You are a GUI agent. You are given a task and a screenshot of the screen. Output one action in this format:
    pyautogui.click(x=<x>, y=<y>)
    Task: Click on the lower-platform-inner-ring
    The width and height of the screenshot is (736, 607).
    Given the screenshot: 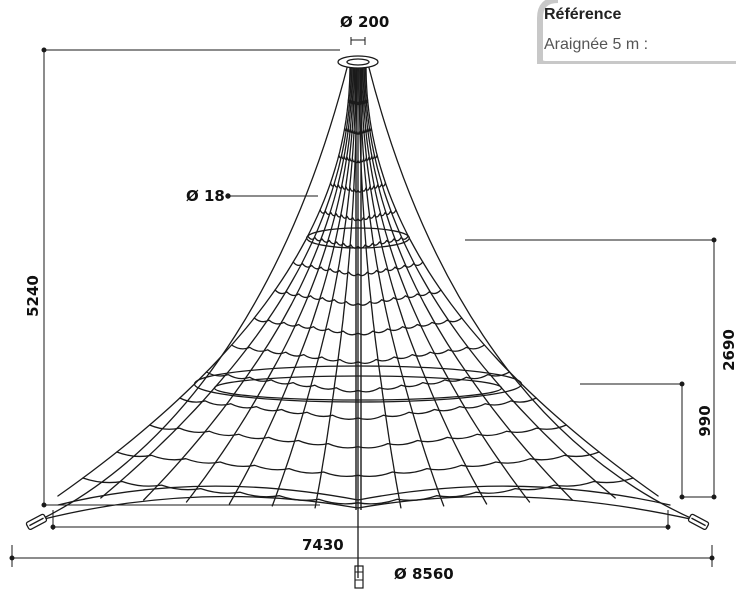 What is the action you would take?
    pyautogui.click(x=358, y=388)
    